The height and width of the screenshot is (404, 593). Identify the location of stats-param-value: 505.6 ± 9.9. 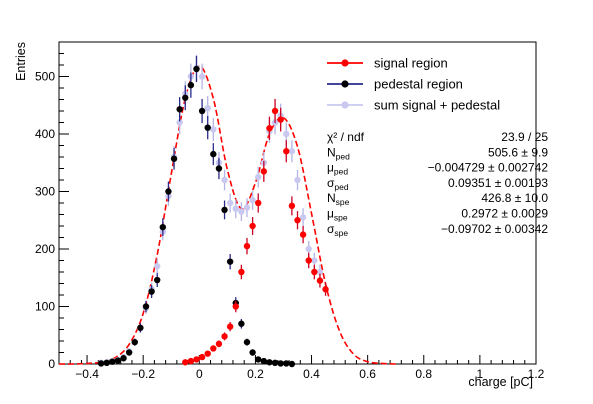
(518, 152).